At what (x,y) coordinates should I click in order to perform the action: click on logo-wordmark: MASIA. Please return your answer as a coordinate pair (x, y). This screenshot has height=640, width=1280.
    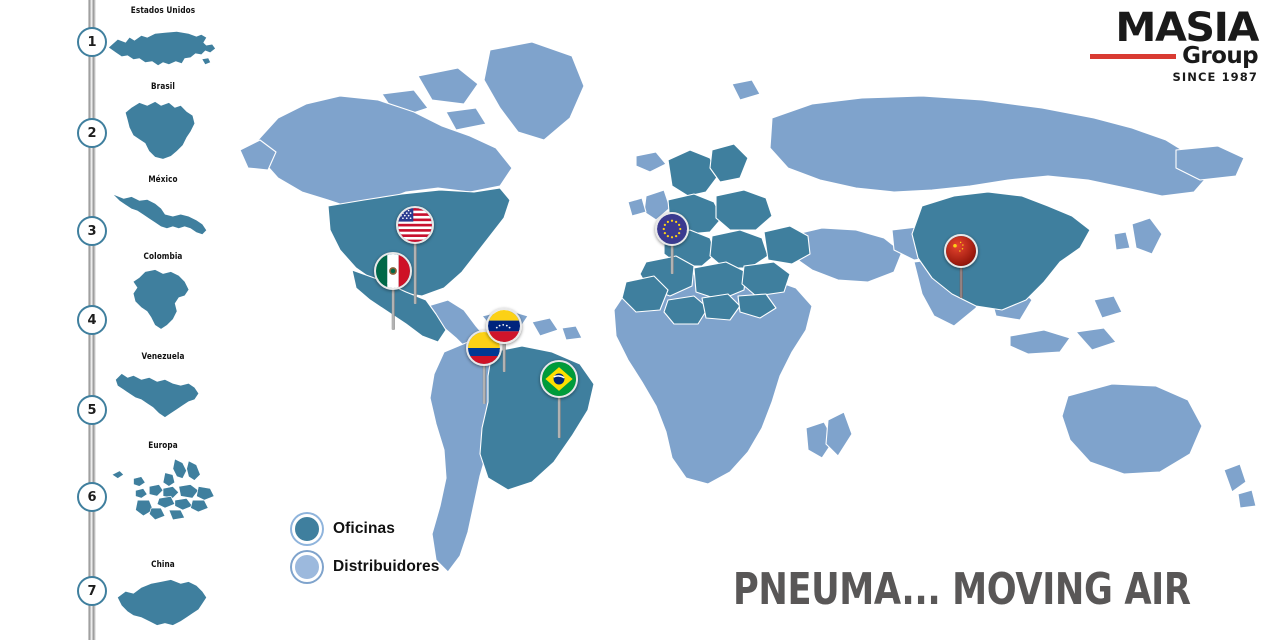
    Looking at the image, I should click on (1187, 28).